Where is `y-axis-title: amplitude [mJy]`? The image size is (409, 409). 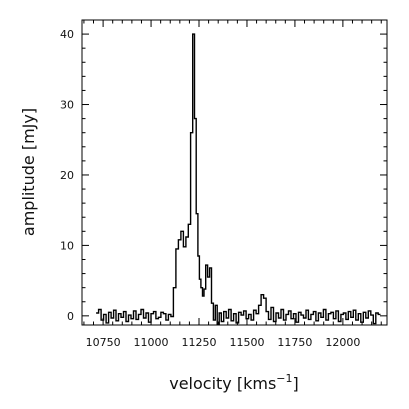 y-axis-title: amplitude [mJy] is located at coordinates (28, 172).